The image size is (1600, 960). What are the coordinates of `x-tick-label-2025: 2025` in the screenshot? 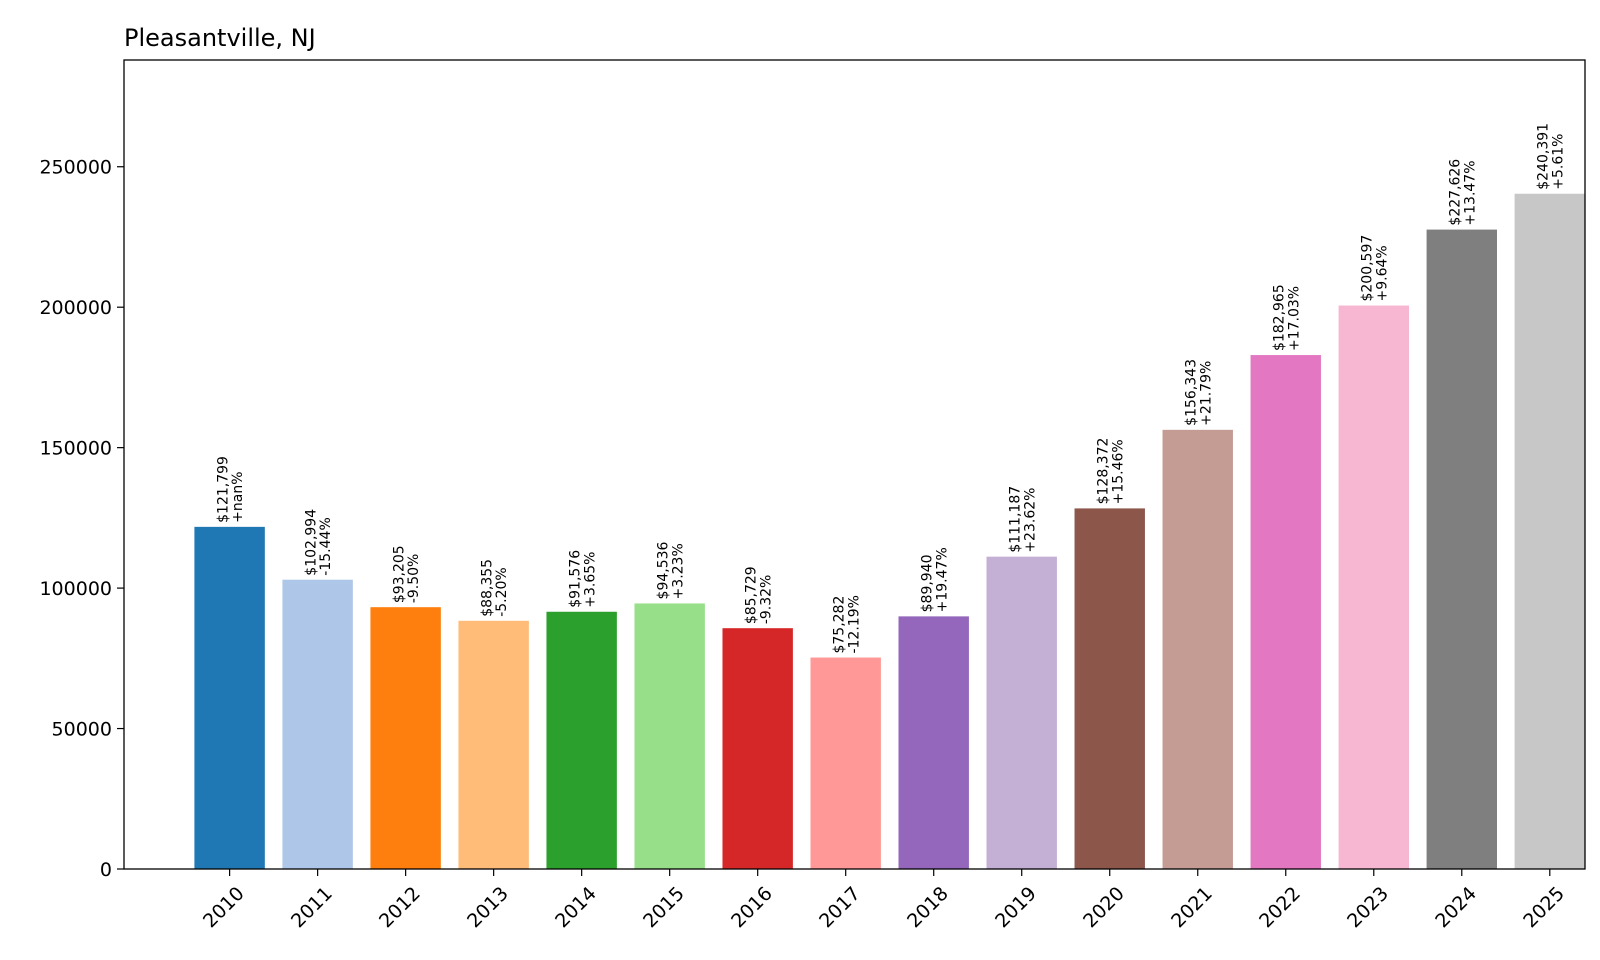 It's located at (1544, 908).